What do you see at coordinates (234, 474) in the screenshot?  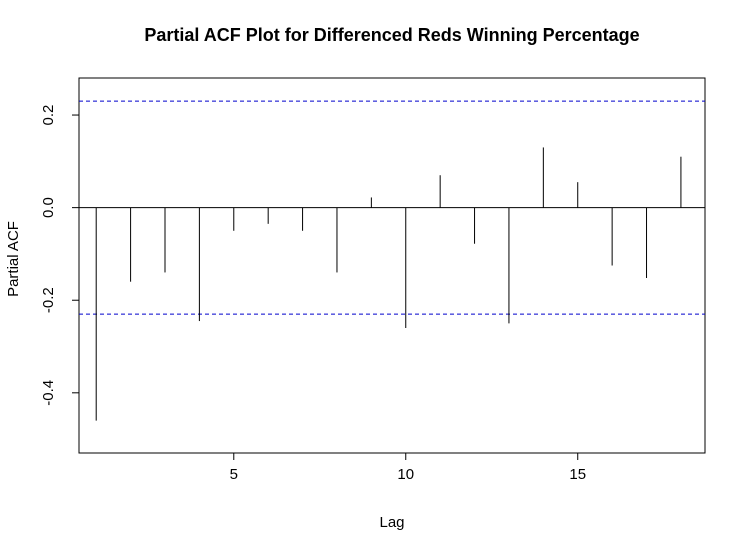 I see `x-tick-label-5: 5` at bounding box center [234, 474].